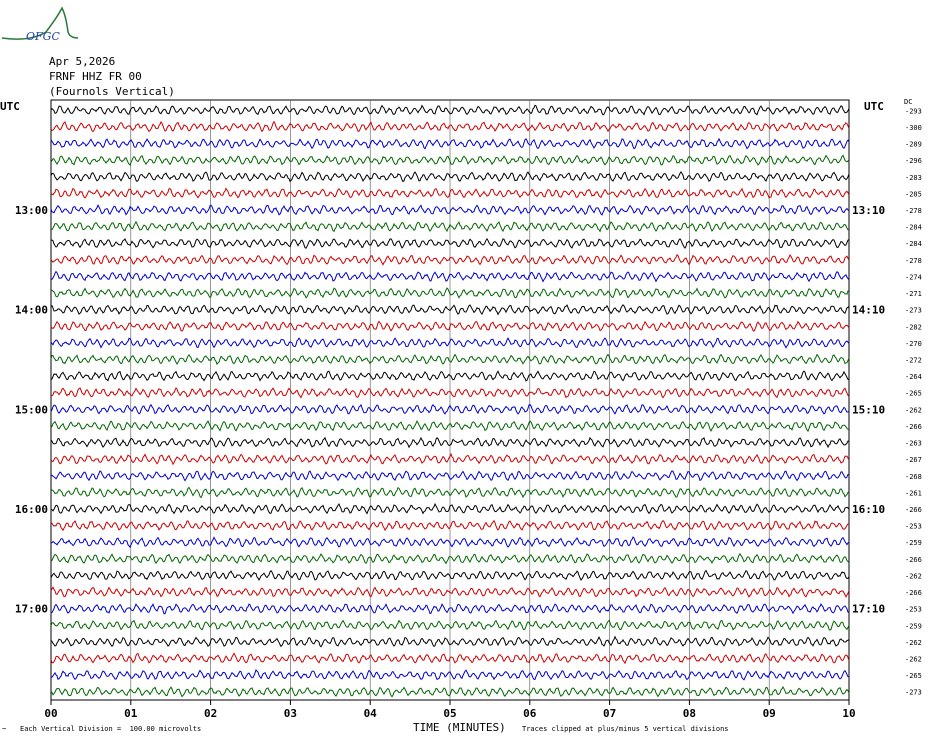  Describe the element at coordinates (609, 713) in the screenshot. I see `x-tick-label: 07` at that location.